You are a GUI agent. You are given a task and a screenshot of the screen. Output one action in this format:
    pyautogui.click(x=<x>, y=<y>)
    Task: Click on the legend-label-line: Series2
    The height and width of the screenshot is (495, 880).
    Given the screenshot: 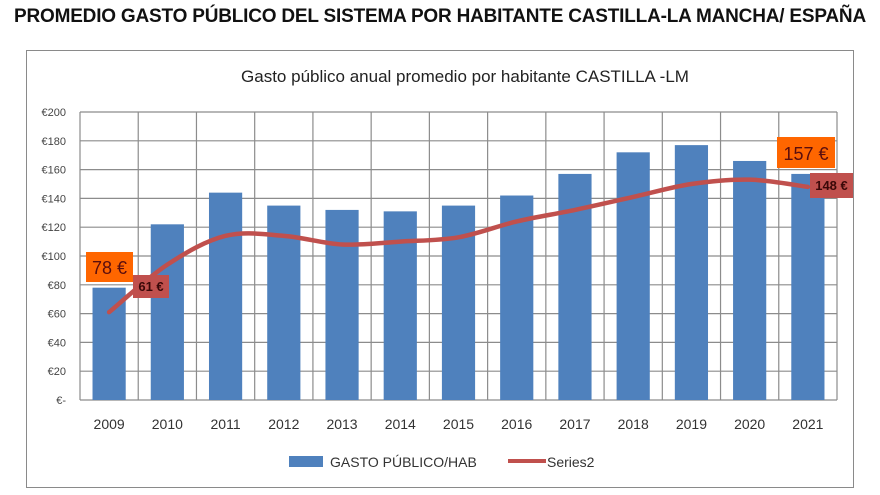 What is the action you would take?
    pyautogui.click(x=571, y=462)
    